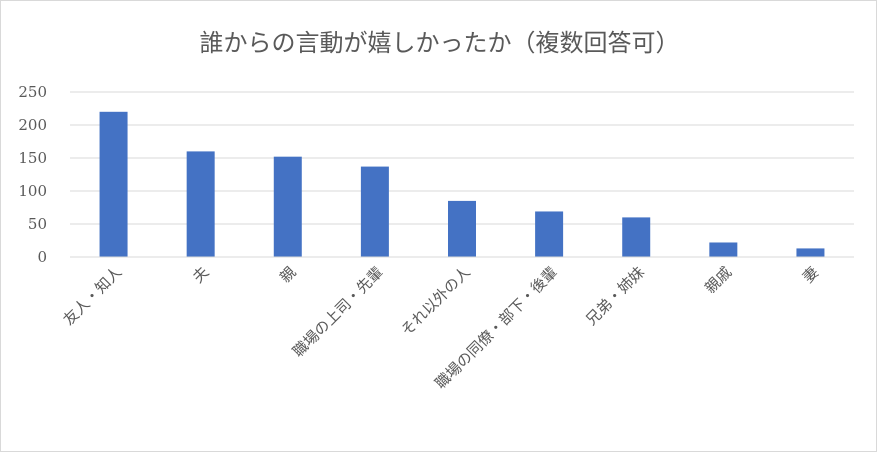 The width and height of the screenshot is (877, 453). What do you see at coordinates (287, 274) in the screenshot?
I see `x-category-label: 親` at bounding box center [287, 274].